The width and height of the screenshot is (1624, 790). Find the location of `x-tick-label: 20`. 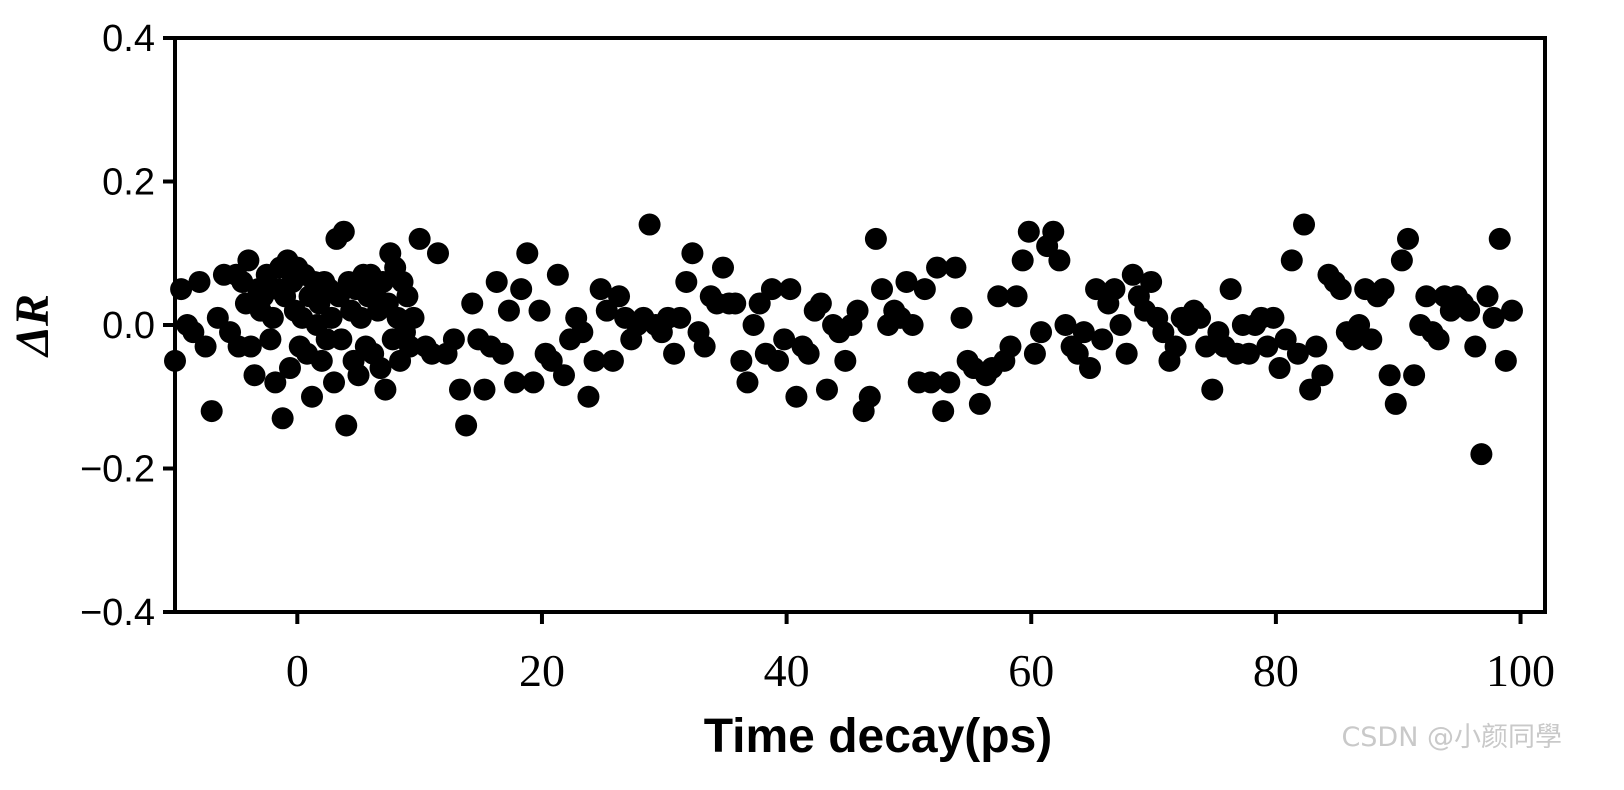

x-tick-label: 20 is located at coordinates (542, 670).